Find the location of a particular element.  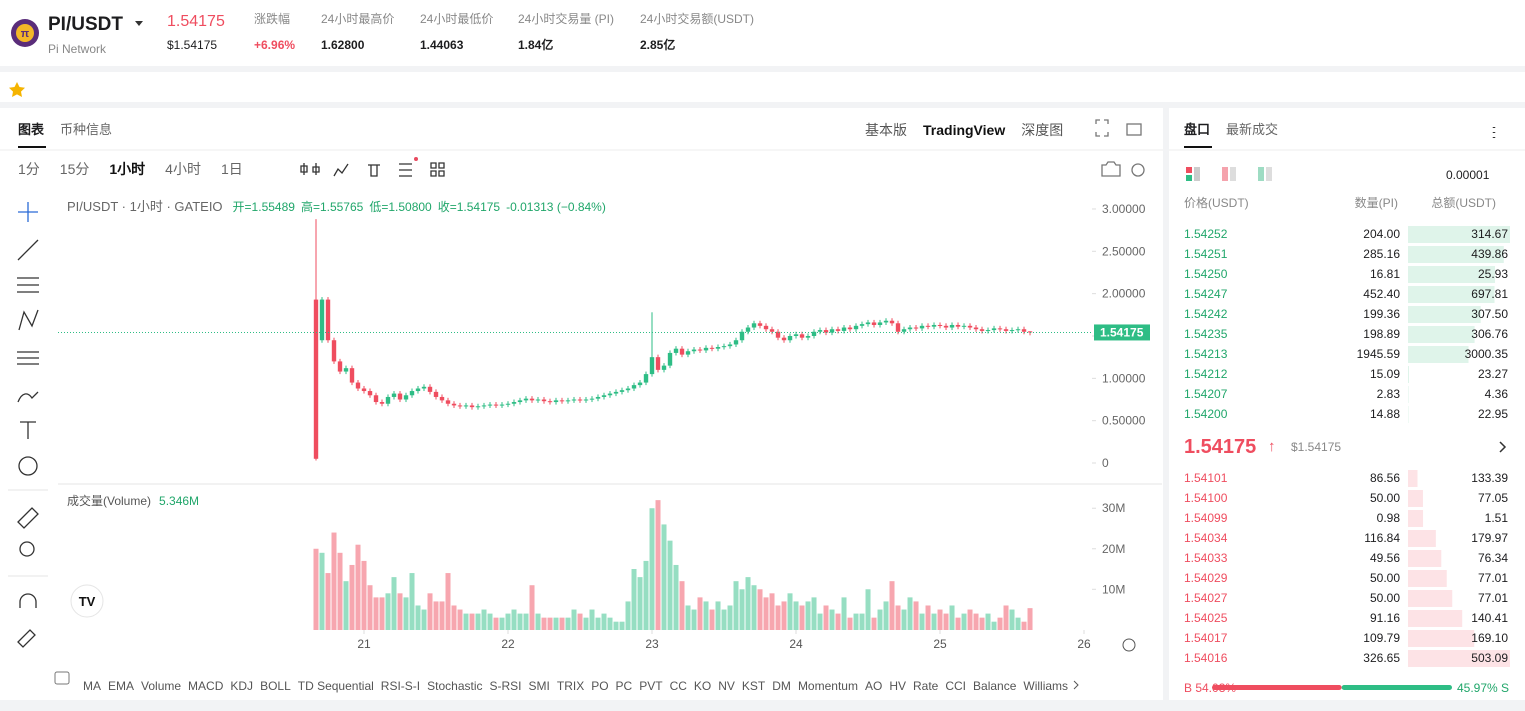

tv-logo-text: TV is located at coordinates (87, 601).